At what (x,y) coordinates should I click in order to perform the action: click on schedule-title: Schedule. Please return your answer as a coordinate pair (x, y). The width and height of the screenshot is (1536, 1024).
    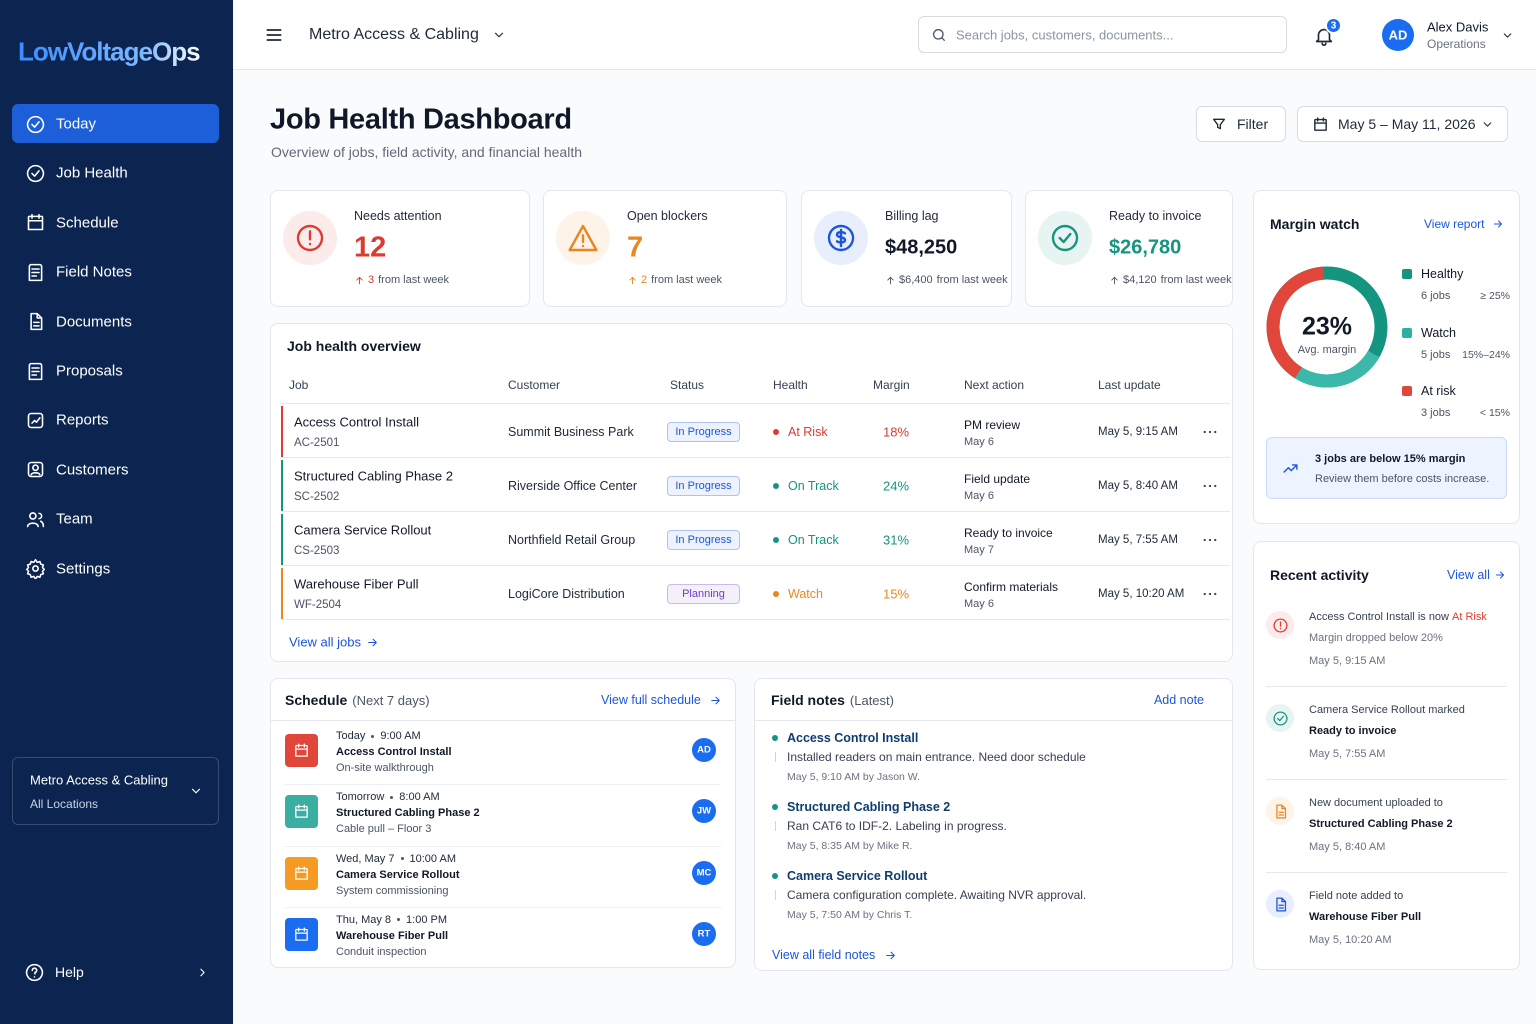
    Looking at the image, I should click on (316, 700).